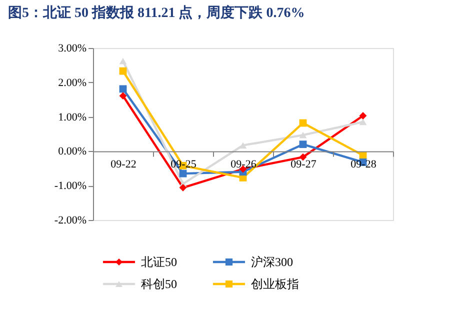  What do you see at coordinates (156, 12) in the screenshot?
I see `chart-title: 图5：北证 50 指数报 811.21 点，周度下跌 0.76%` at bounding box center [156, 12].